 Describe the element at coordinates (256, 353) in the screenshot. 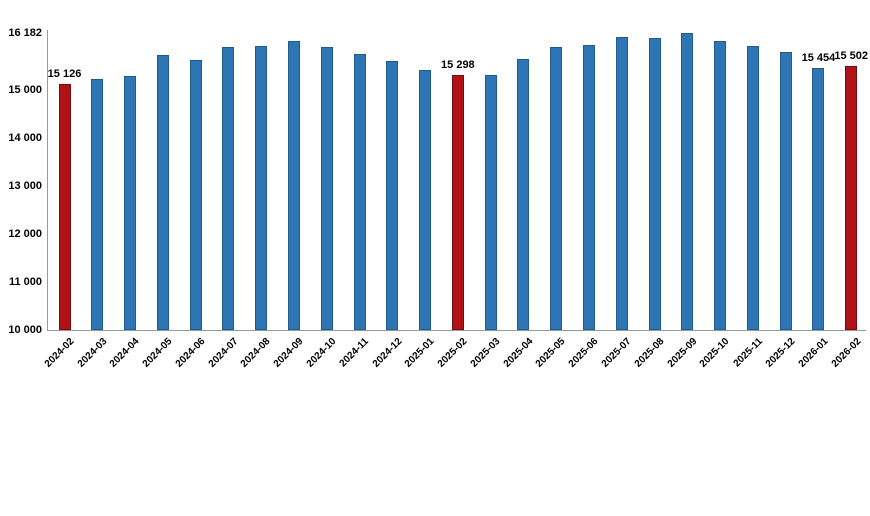

I see `x-tick-label: 2024-08` at that location.